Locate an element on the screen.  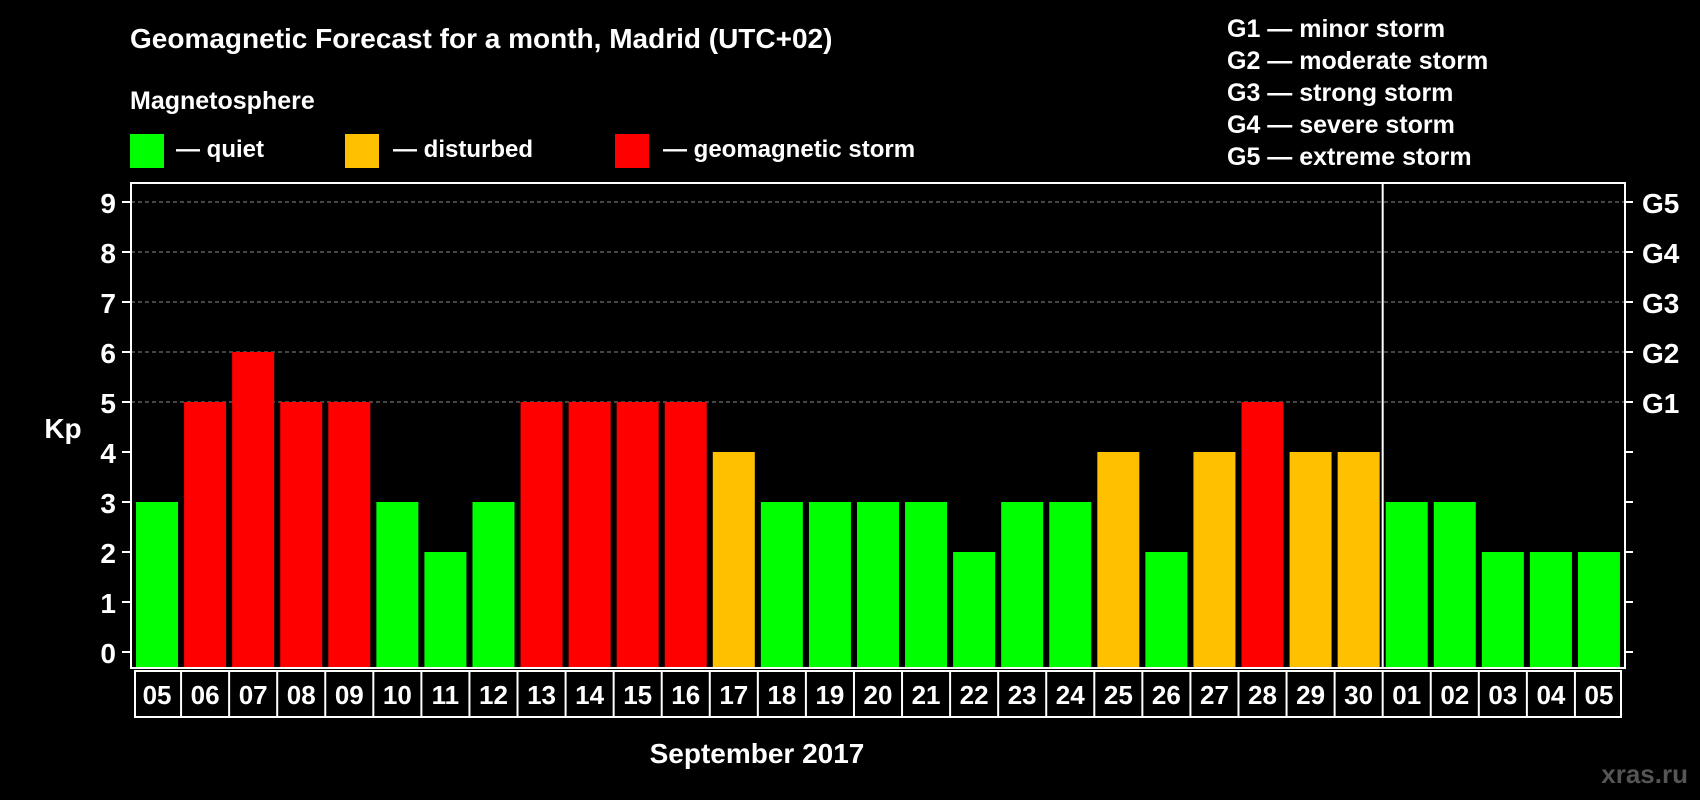
y-tick-label: 1 is located at coordinates (108, 603).